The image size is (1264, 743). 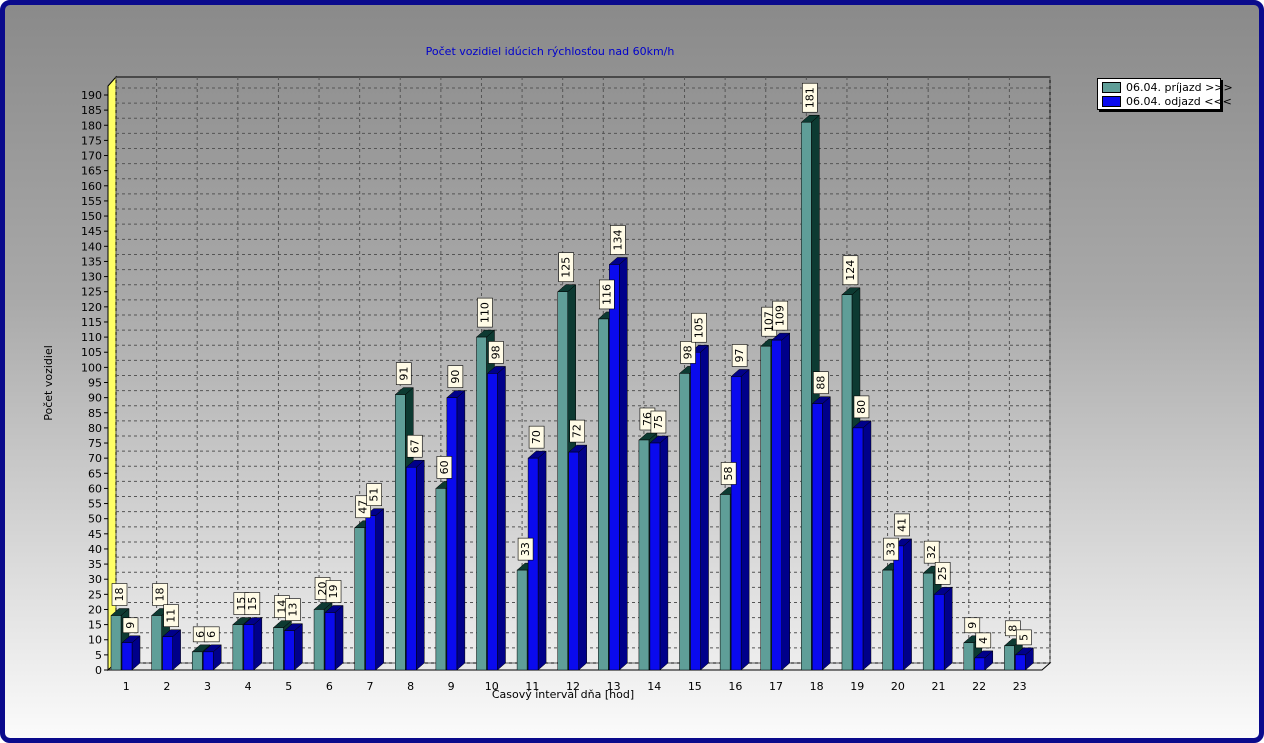 I want to click on data-label: 11, so click(x=171, y=616).